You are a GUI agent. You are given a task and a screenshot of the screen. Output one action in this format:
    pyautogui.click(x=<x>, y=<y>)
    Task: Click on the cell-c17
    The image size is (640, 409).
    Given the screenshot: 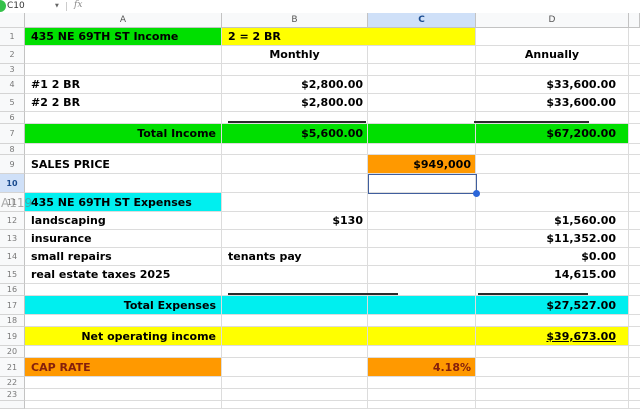 What is the action you would take?
    pyautogui.click(x=422, y=305)
    